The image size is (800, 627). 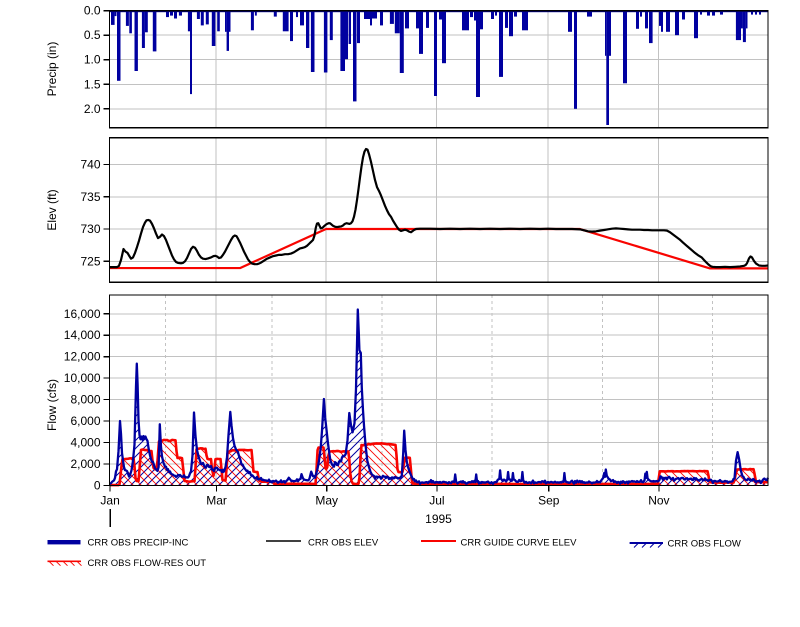 What do you see at coordinates (97, 485) in the screenshot?
I see `svg-text: 0` at bounding box center [97, 485].